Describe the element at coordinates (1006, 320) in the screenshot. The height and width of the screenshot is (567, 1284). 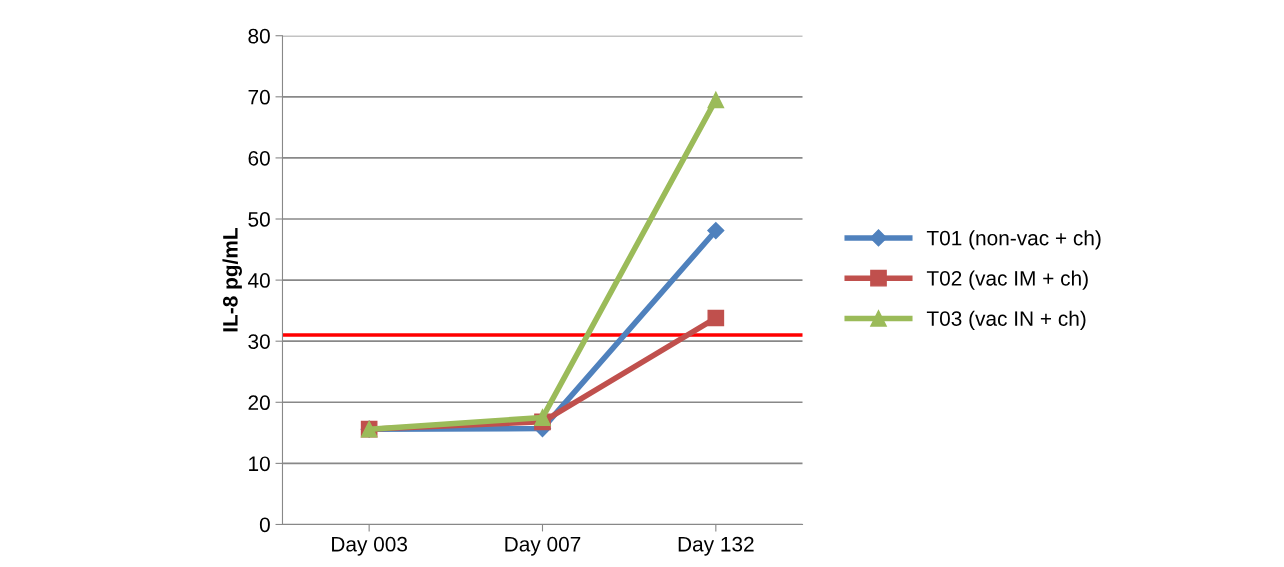
I see `legend-label: T03 (vac IN + ch)` at that location.